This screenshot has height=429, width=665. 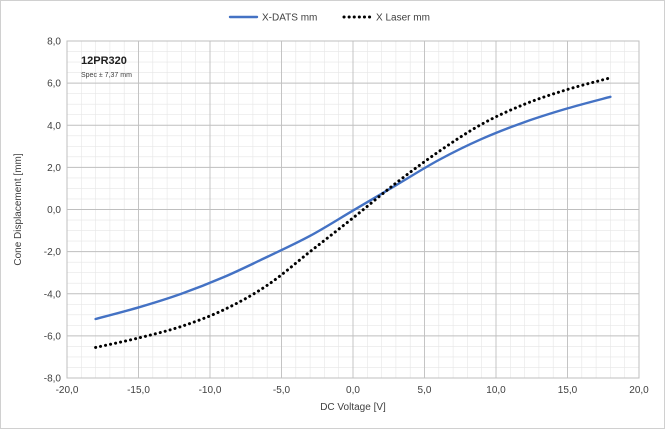 I want to click on y-tick-label: 6,0, so click(x=54, y=84).